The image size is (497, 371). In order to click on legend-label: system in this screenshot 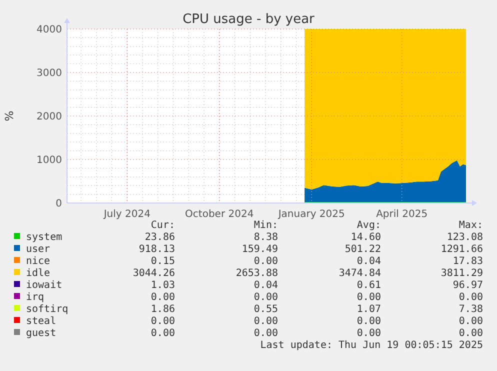, I will do `click(44, 237)`.